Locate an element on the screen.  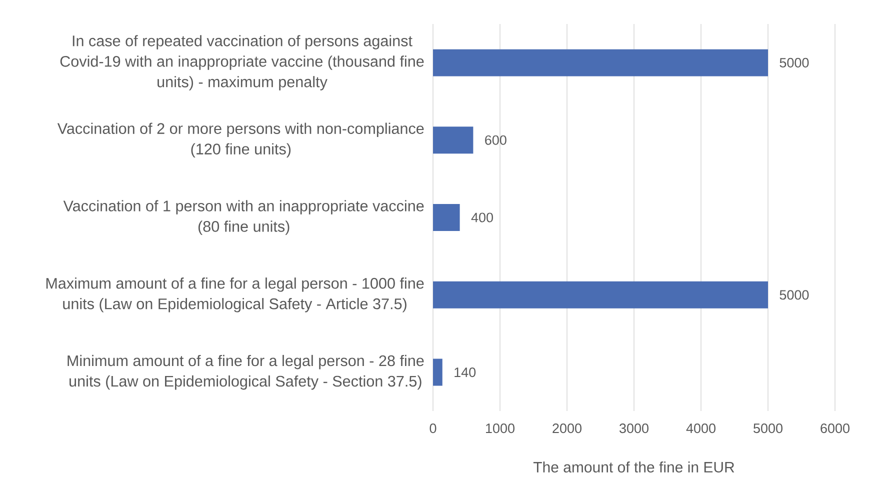
y-tick-label: Minimum amount of a fine for a legal person - 28 fine units (Law on Epidemiological Safety - Section 37.5) is located at coordinates (246, 372).